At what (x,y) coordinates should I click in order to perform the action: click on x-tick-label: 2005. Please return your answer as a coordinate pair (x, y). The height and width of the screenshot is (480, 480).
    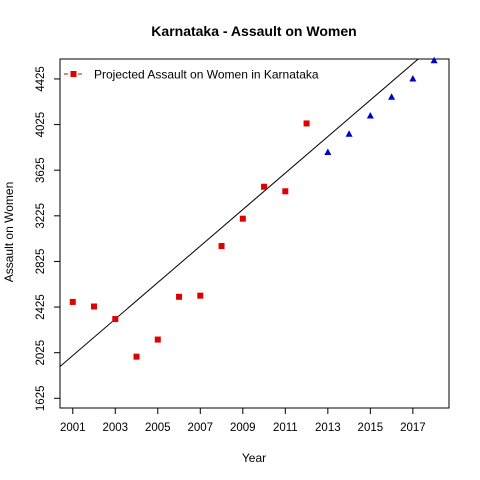
    Looking at the image, I should click on (158, 428).